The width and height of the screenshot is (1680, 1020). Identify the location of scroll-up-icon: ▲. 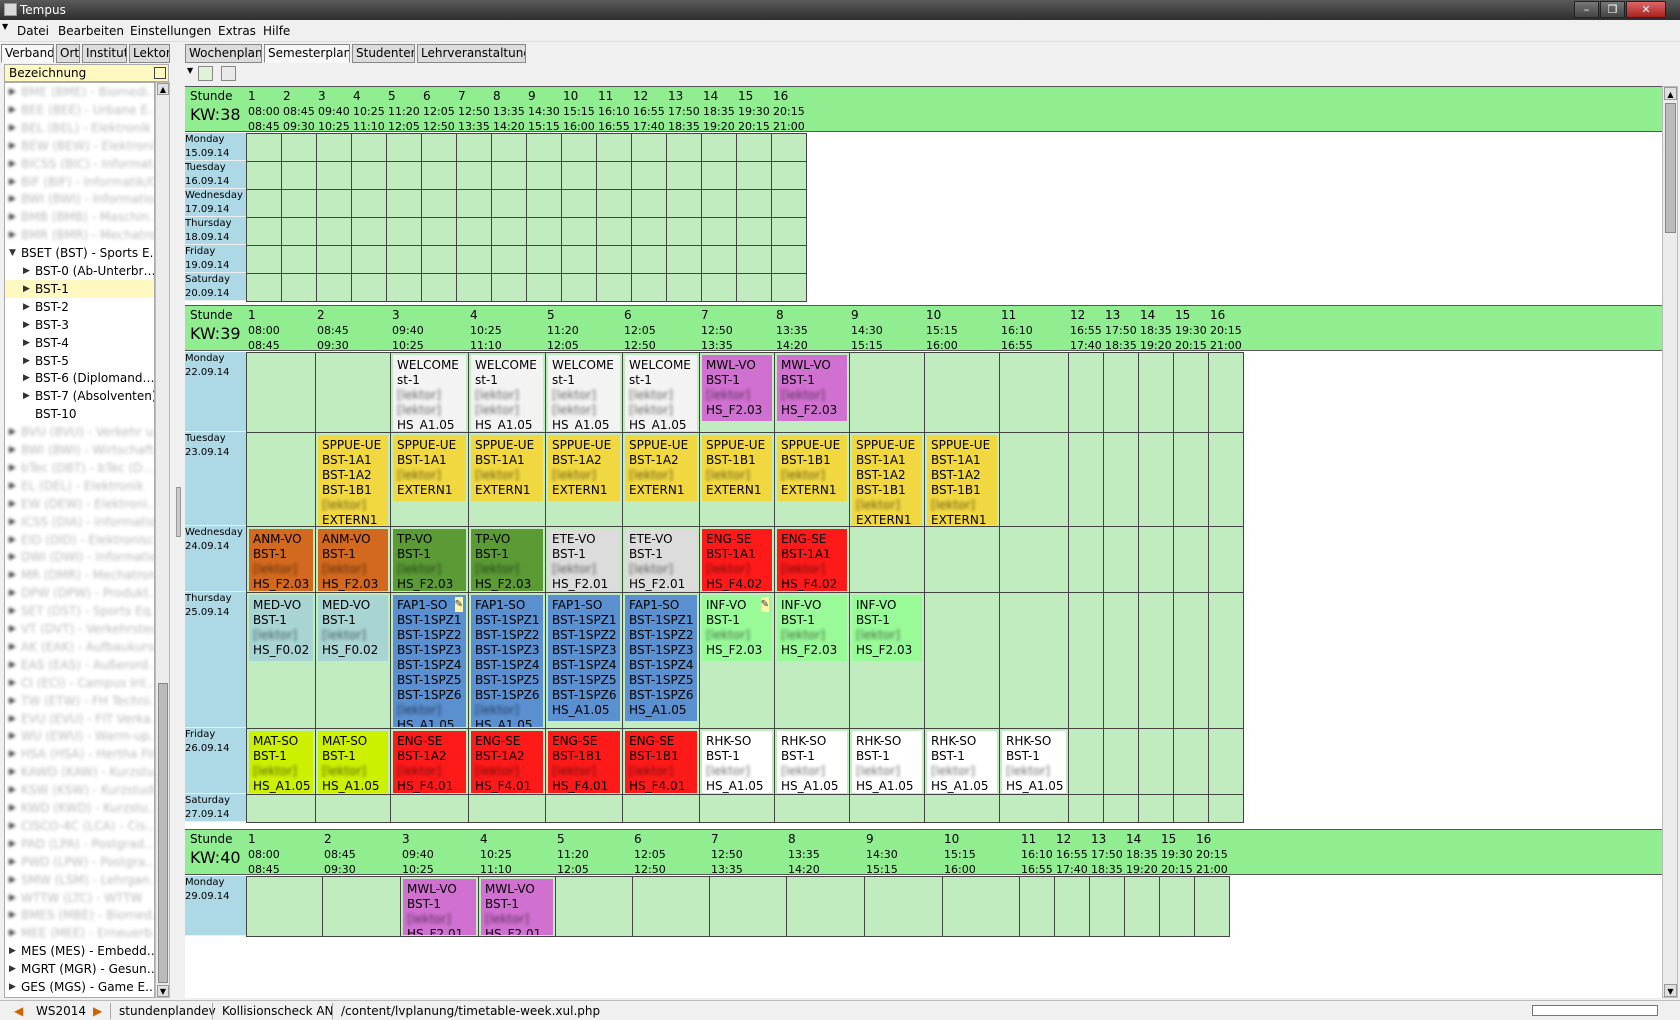
(1670, 93).